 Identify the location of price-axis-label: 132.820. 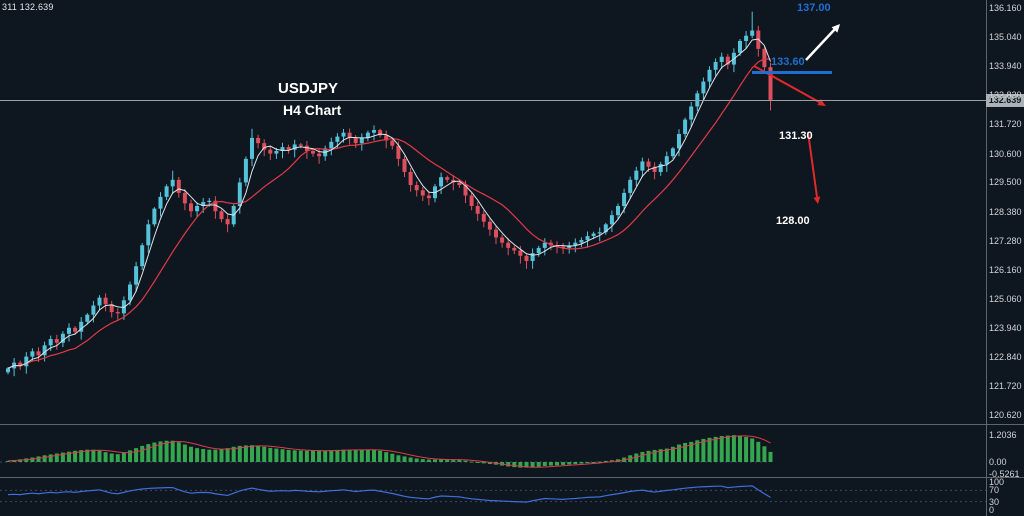
(1005, 95).